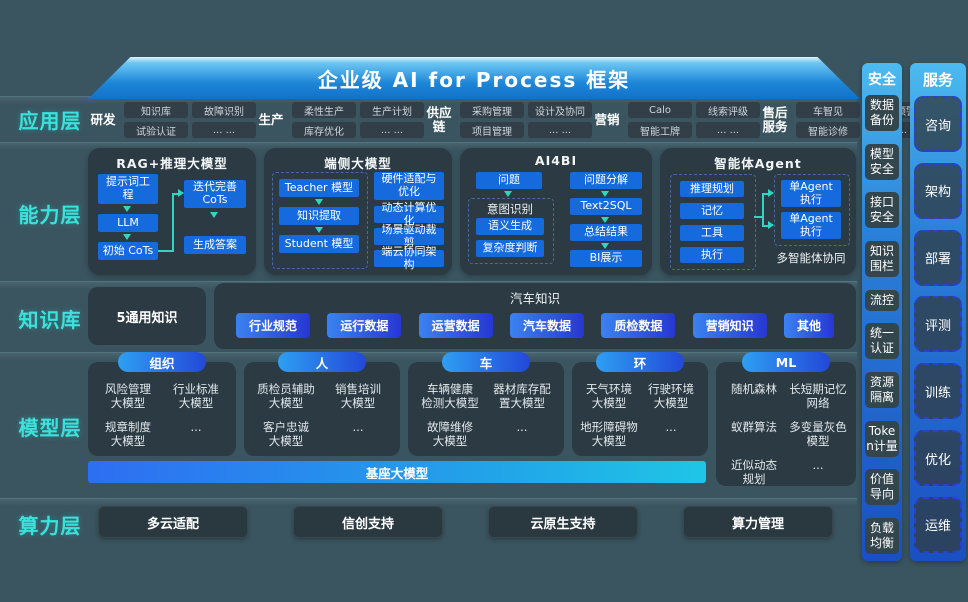 The image size is (968, 602). I want to click on security-rail-title: 安全, so click(882, 80).